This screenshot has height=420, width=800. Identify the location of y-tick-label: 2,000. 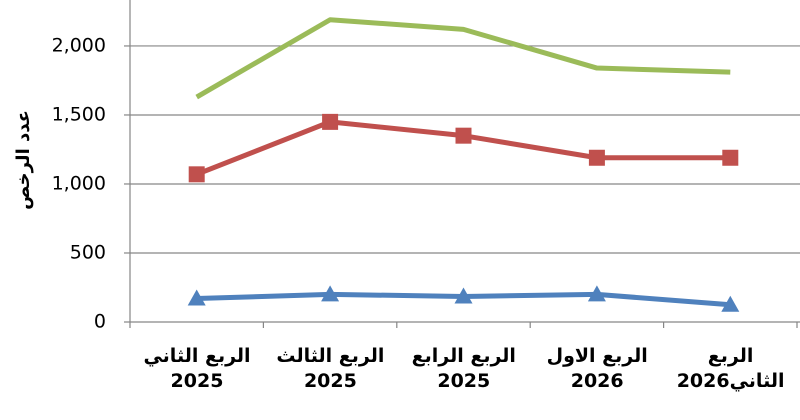
(79, 45).